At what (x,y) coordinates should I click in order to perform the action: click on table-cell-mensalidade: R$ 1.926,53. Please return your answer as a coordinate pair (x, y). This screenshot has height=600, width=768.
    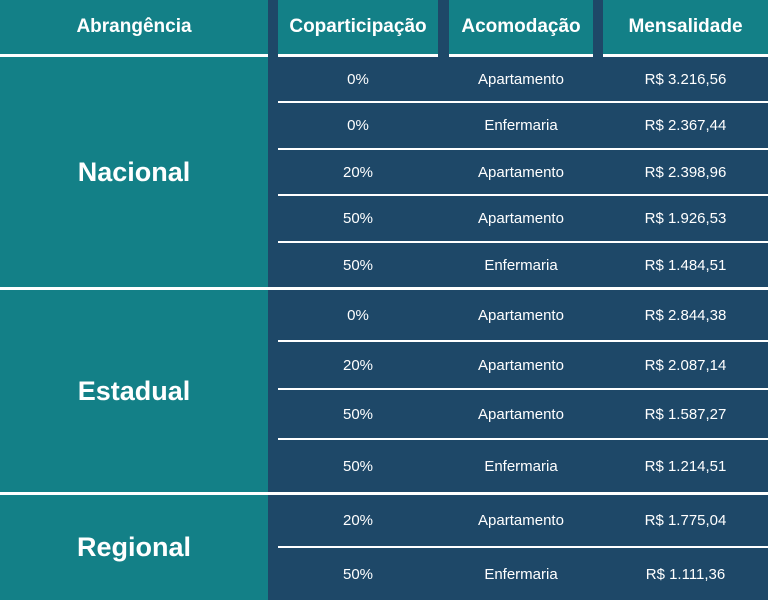
    Looking at the image, I should click on (685, 218).